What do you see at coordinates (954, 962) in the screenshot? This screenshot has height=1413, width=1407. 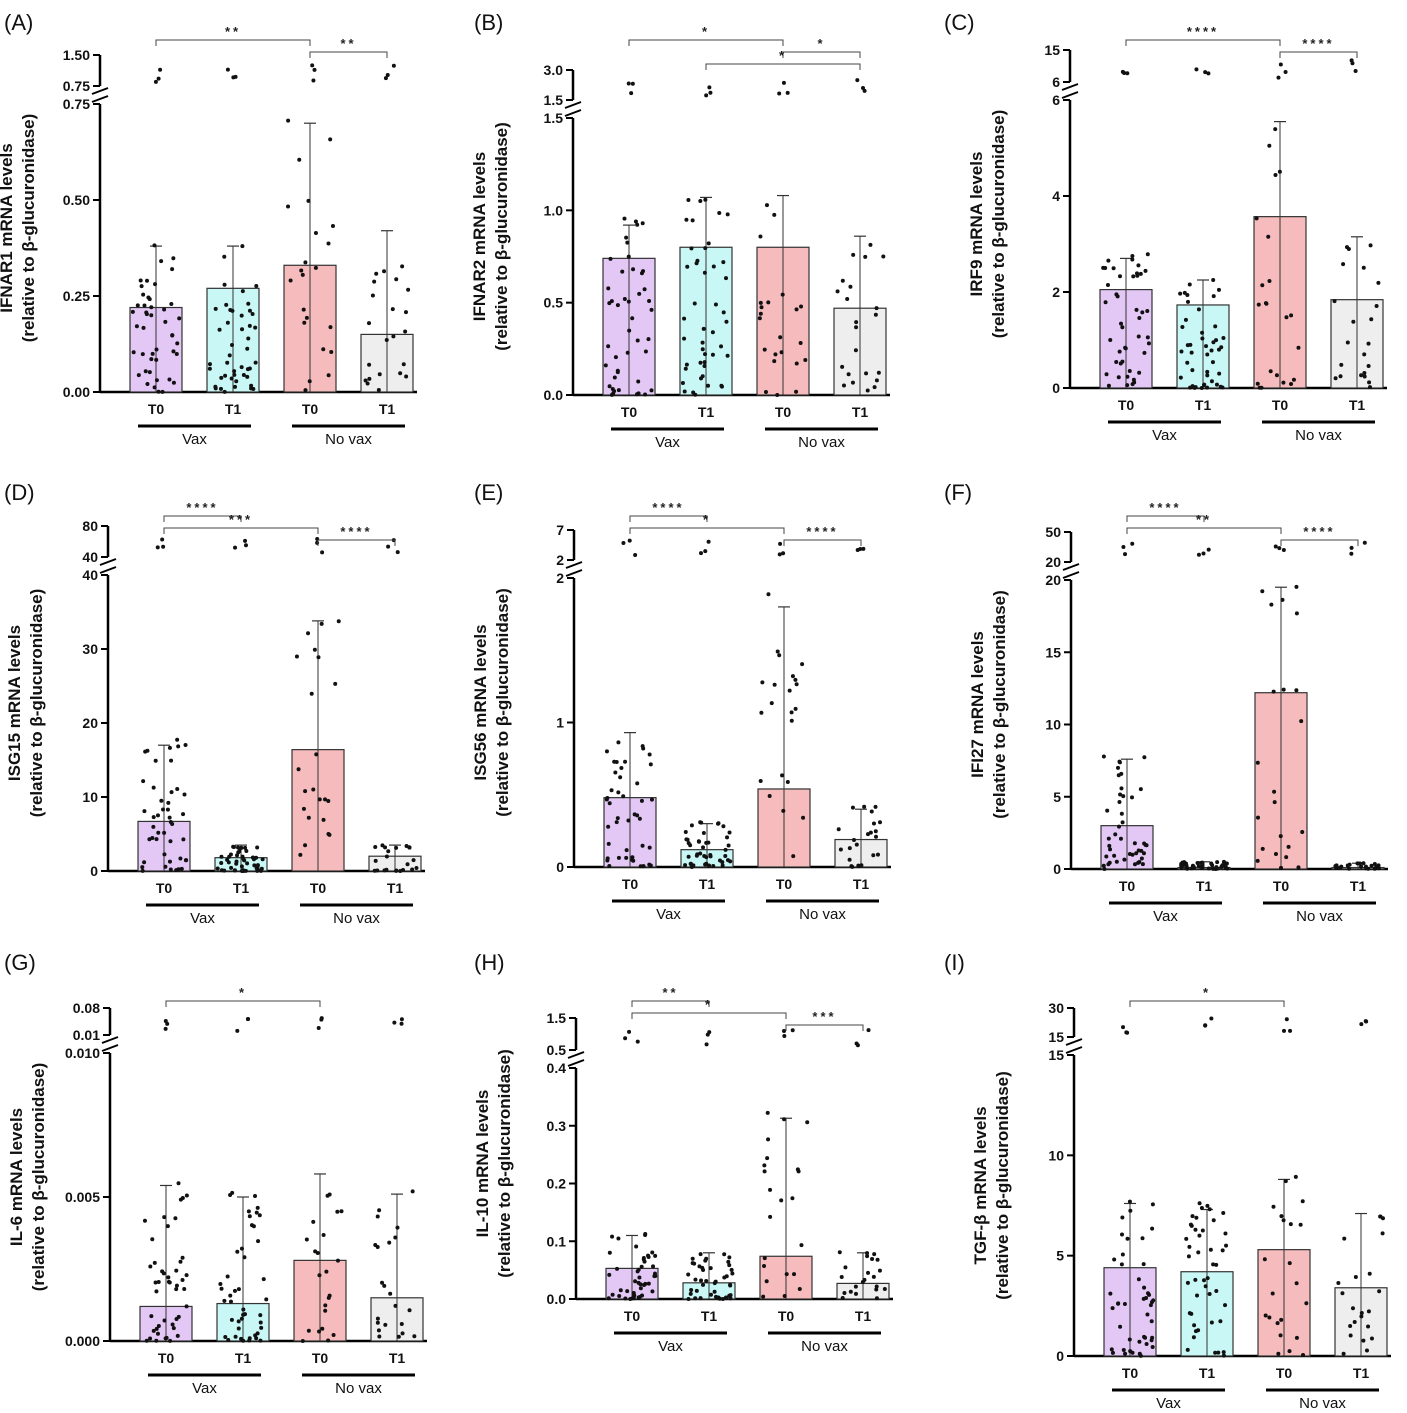 I see `panel-label: (I)` at bounding box center [954, 962].